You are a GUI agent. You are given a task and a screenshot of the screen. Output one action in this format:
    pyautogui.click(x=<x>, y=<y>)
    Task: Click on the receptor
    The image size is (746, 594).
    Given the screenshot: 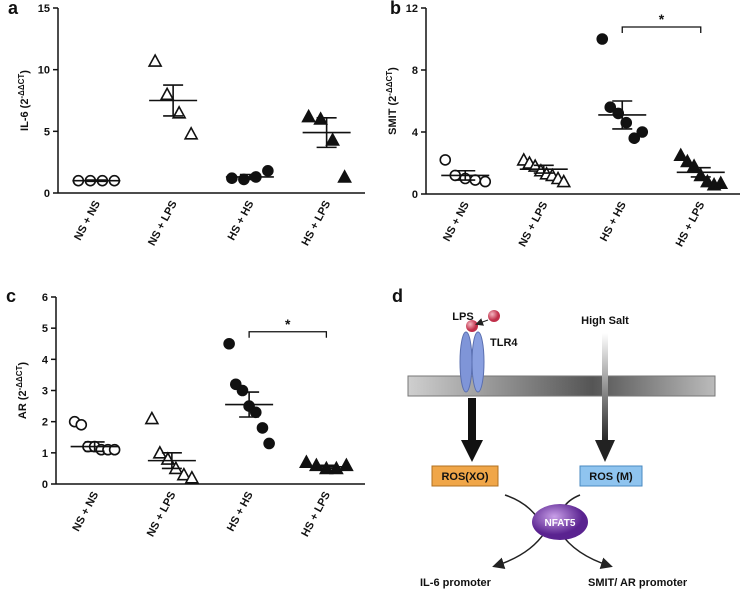 What is the action you would take?
    pyautogui.click(x=478, y=362)
    